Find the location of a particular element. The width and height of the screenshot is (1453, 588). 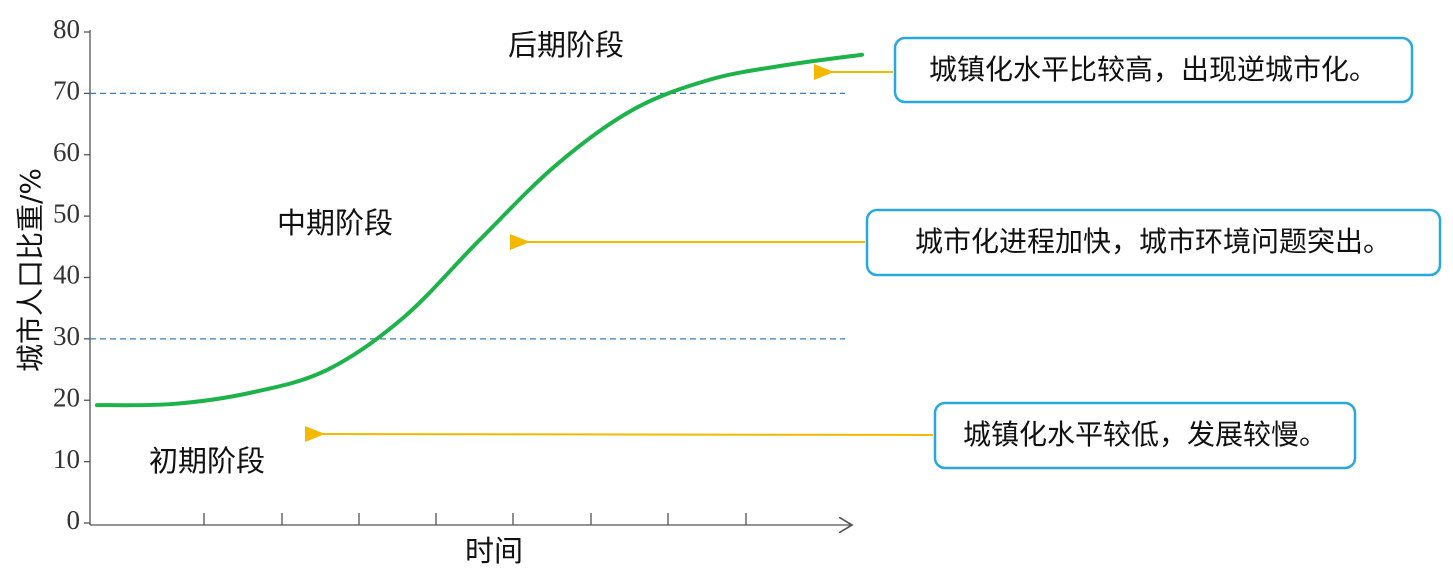

callout-text: 城镇化水平比较高，出现逆城市化。 is located at coordinates (1153, 69).